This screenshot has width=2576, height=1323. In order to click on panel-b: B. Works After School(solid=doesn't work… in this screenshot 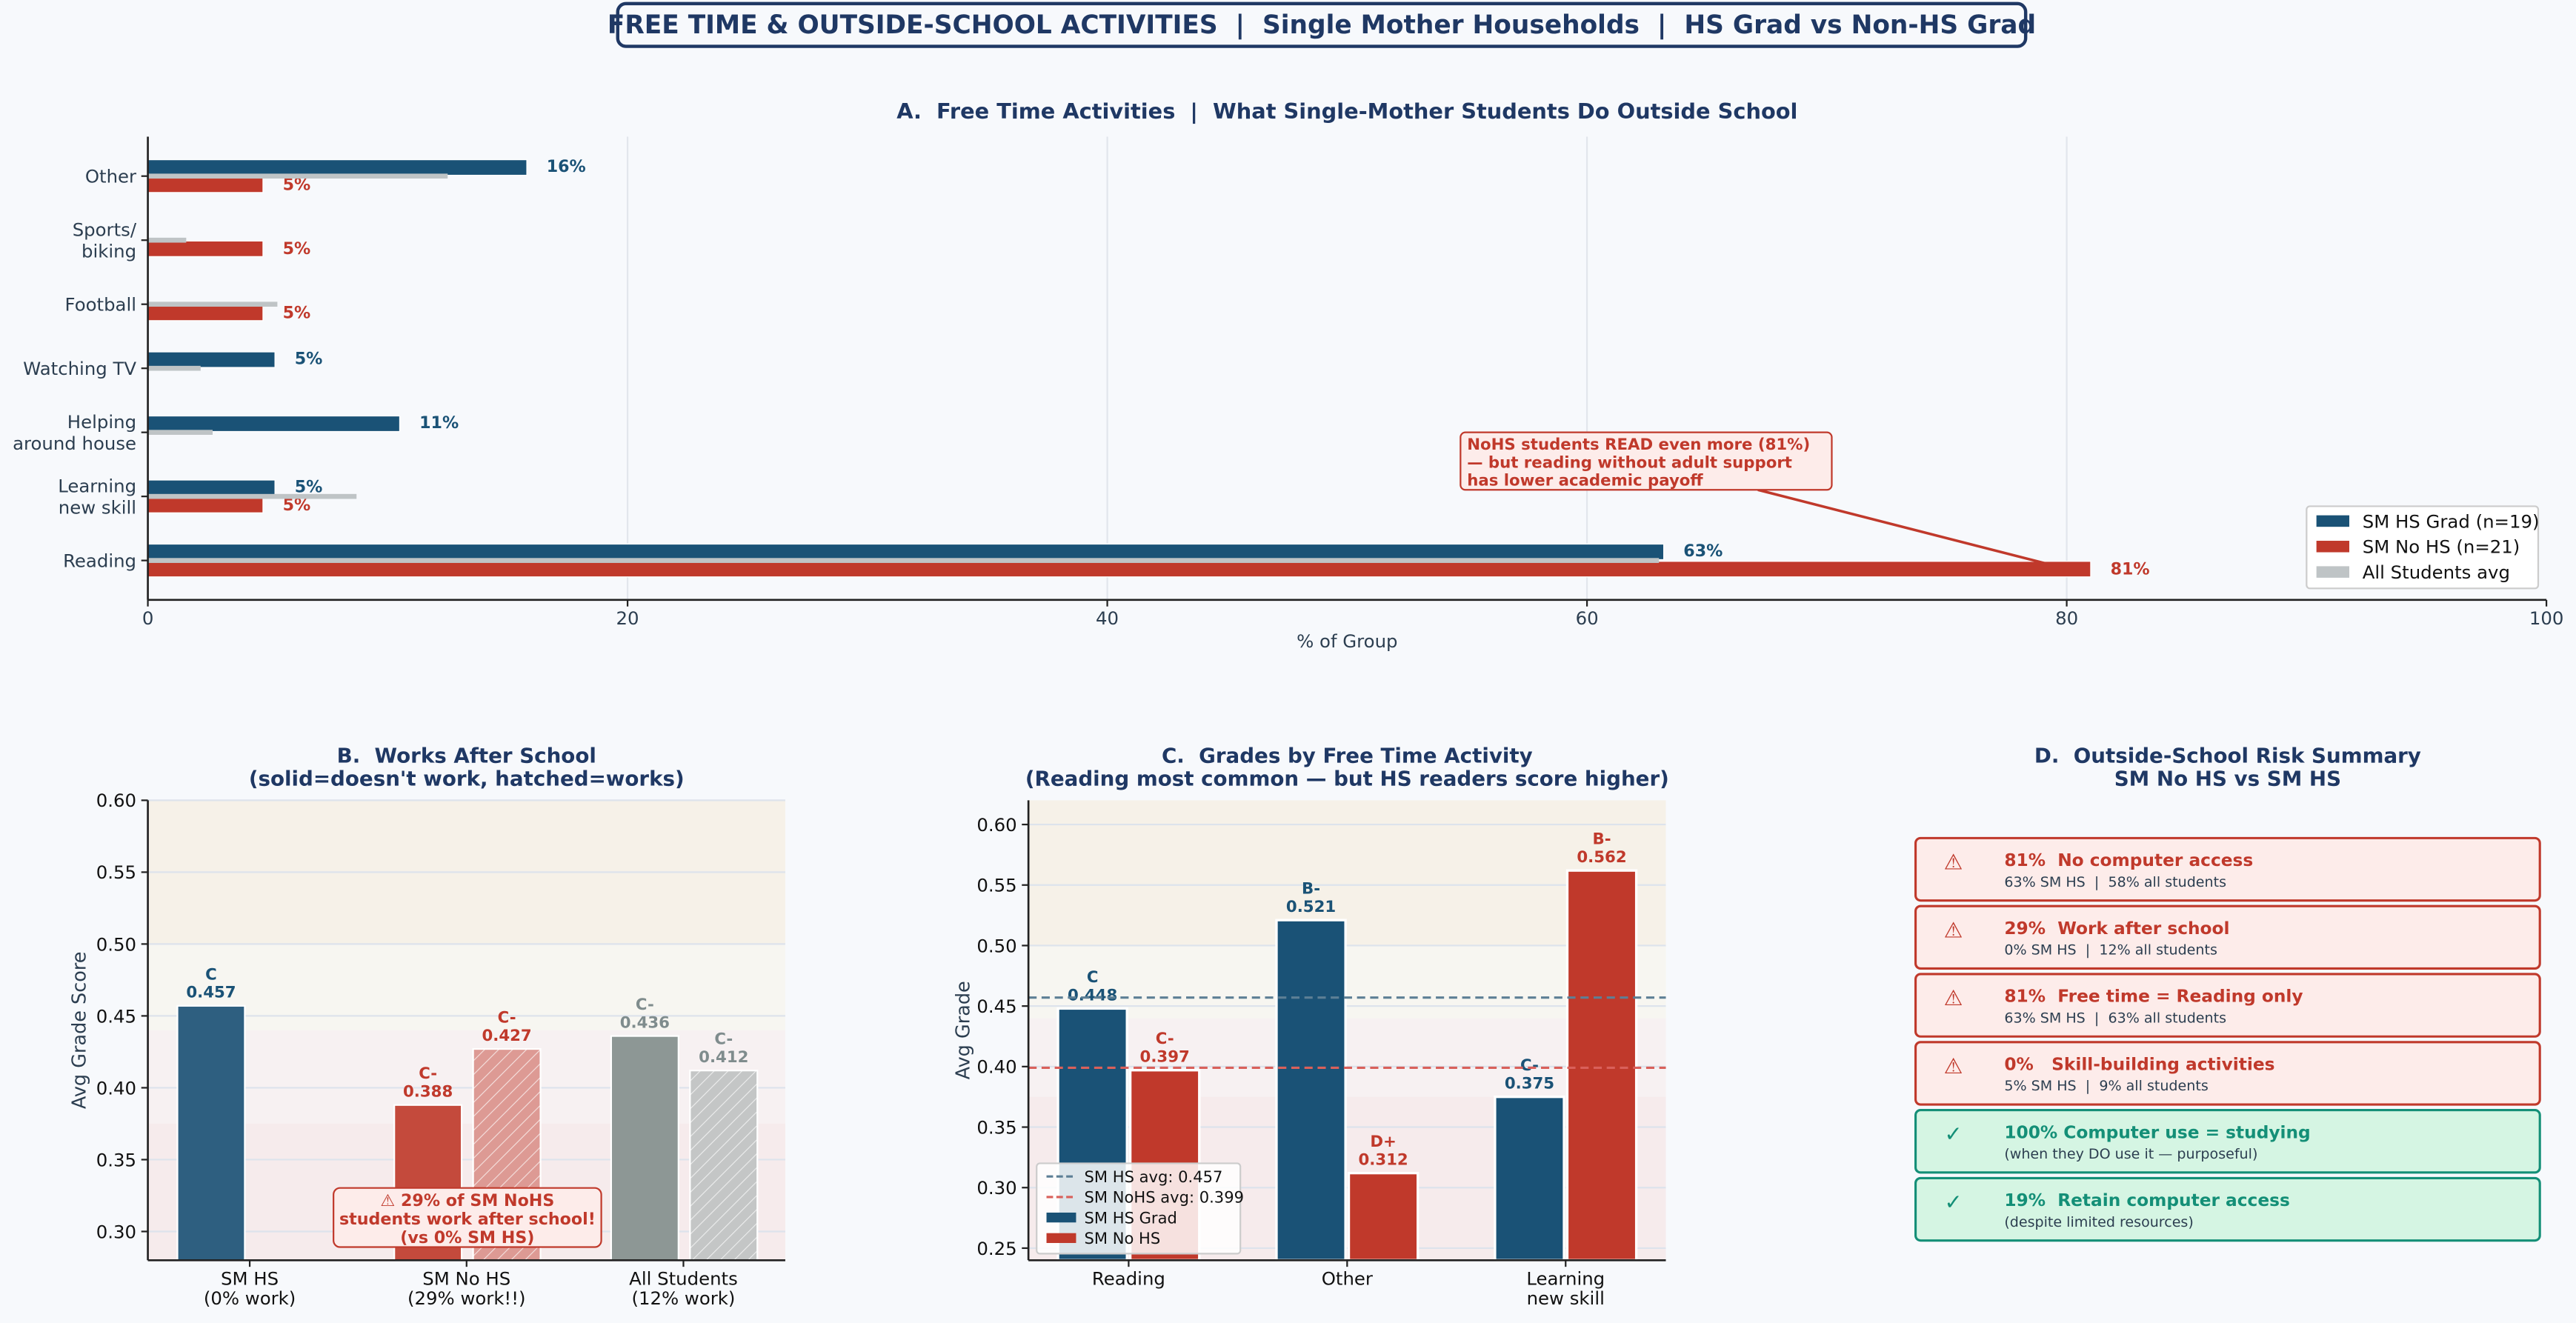, I will do `click(426, 1026)`.